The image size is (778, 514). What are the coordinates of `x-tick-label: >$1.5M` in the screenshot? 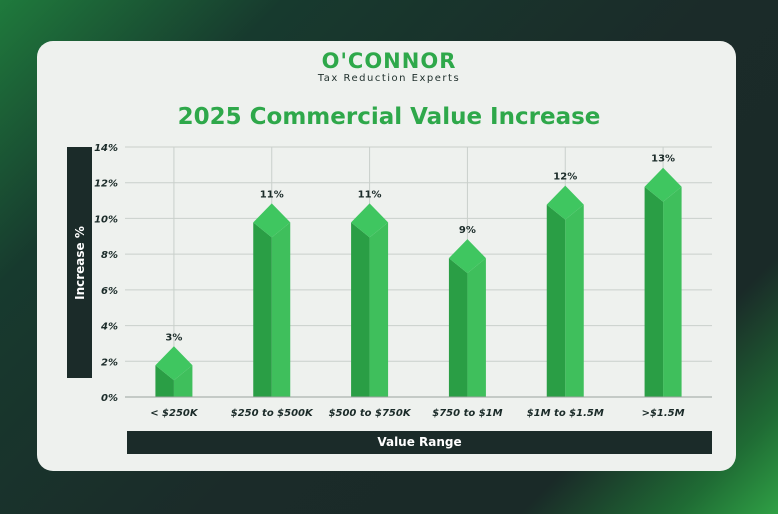 It's located at (663, 413).